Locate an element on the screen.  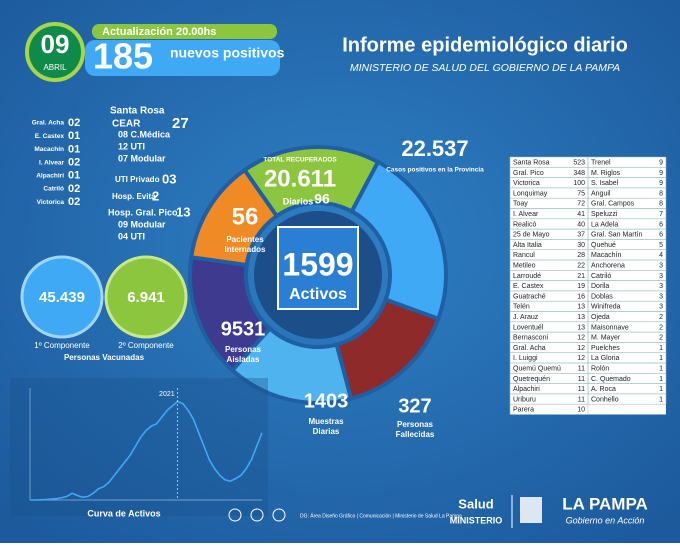
locality-value: 21 is located at coordinates (581, 276).